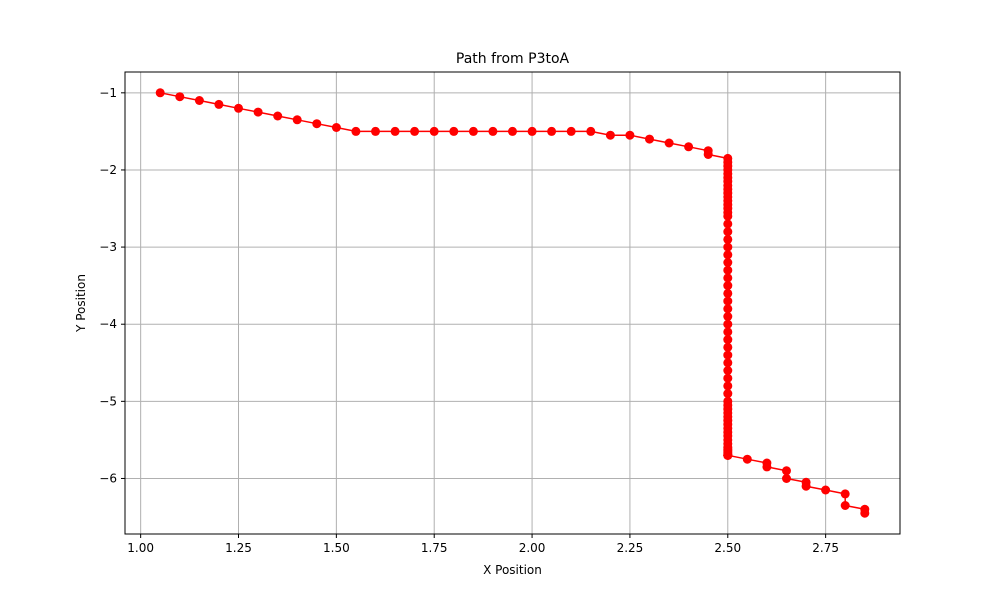 This screenshot has width=1000, height=604. I want to click on x-tick-label: 2.00, so click(532, 548).